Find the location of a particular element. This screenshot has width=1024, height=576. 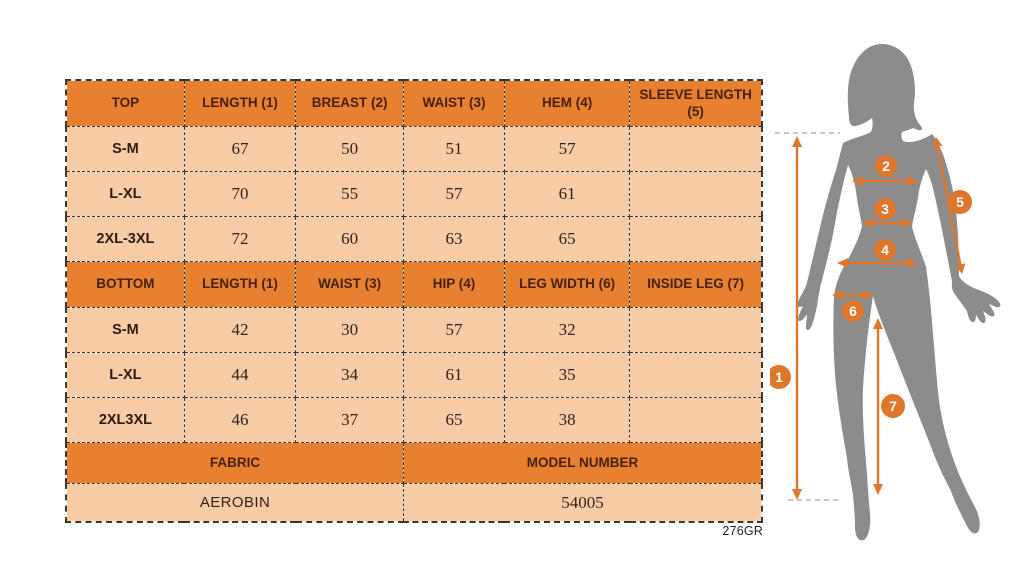

value-cell: 42 is located at coordinates (240, 330).